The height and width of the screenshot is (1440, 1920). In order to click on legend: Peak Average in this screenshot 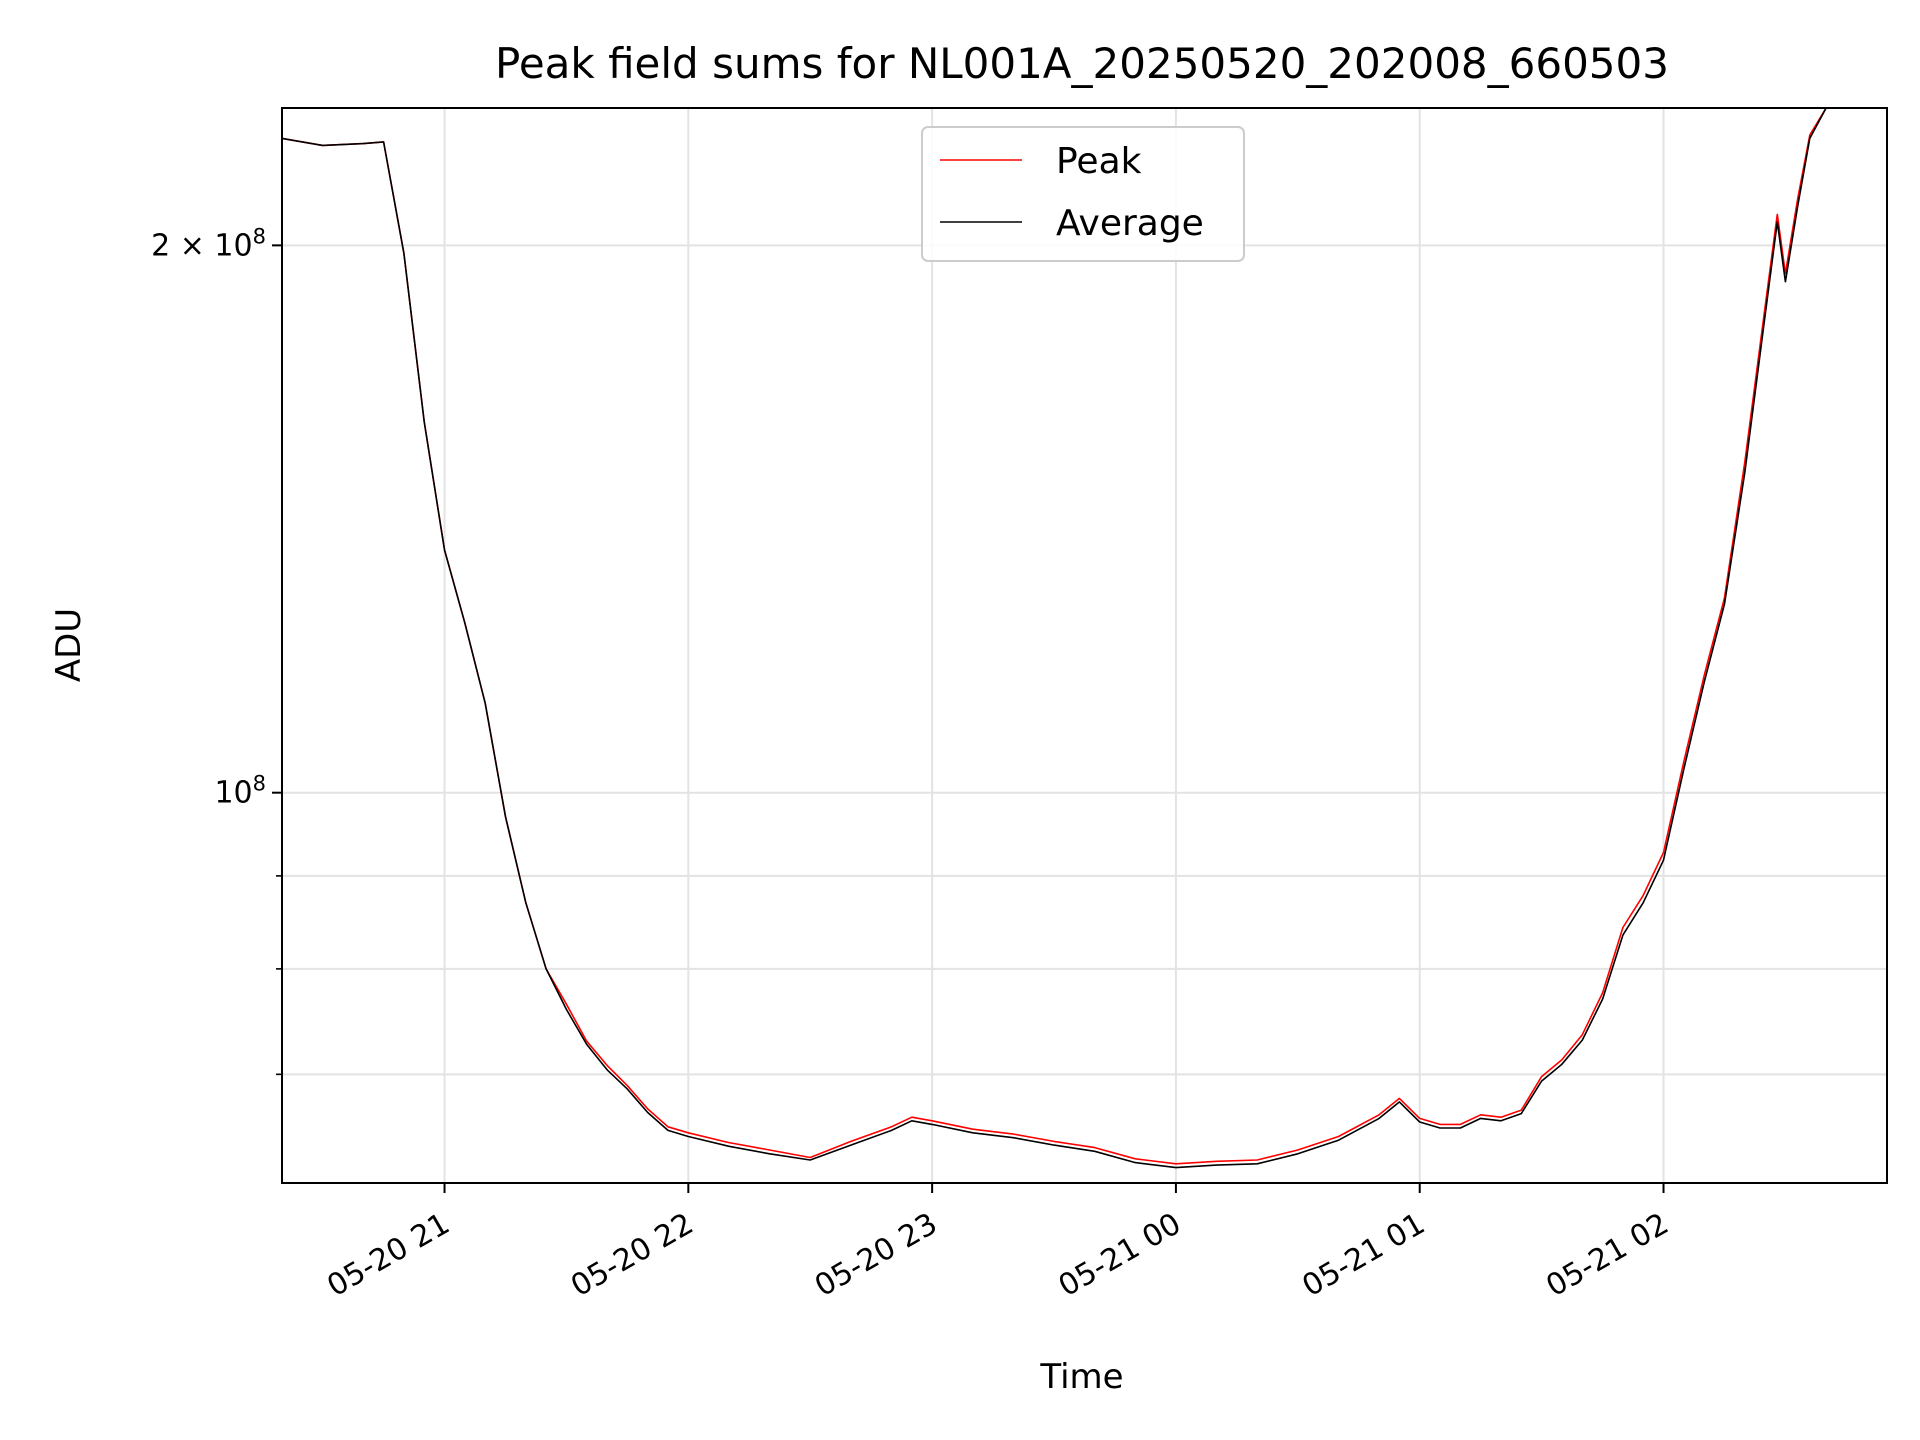, I will do `click(1083, 194)`.